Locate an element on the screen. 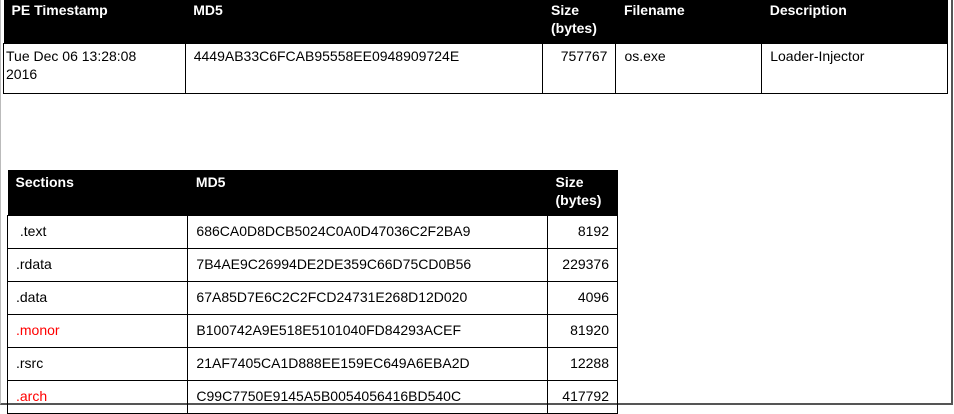 The image size is (954, 414). section-name: .text is located at coordinates (97, 232).